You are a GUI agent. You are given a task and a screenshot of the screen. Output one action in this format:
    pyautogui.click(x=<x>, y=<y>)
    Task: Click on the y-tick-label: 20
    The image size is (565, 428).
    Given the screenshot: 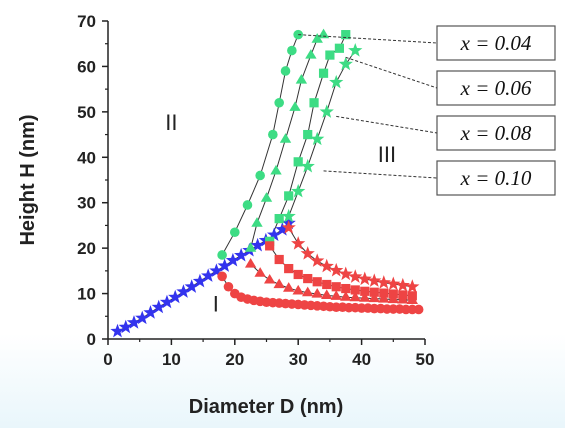 What is the action you would take?
    pyautogui.click(x=86, y=248)
    